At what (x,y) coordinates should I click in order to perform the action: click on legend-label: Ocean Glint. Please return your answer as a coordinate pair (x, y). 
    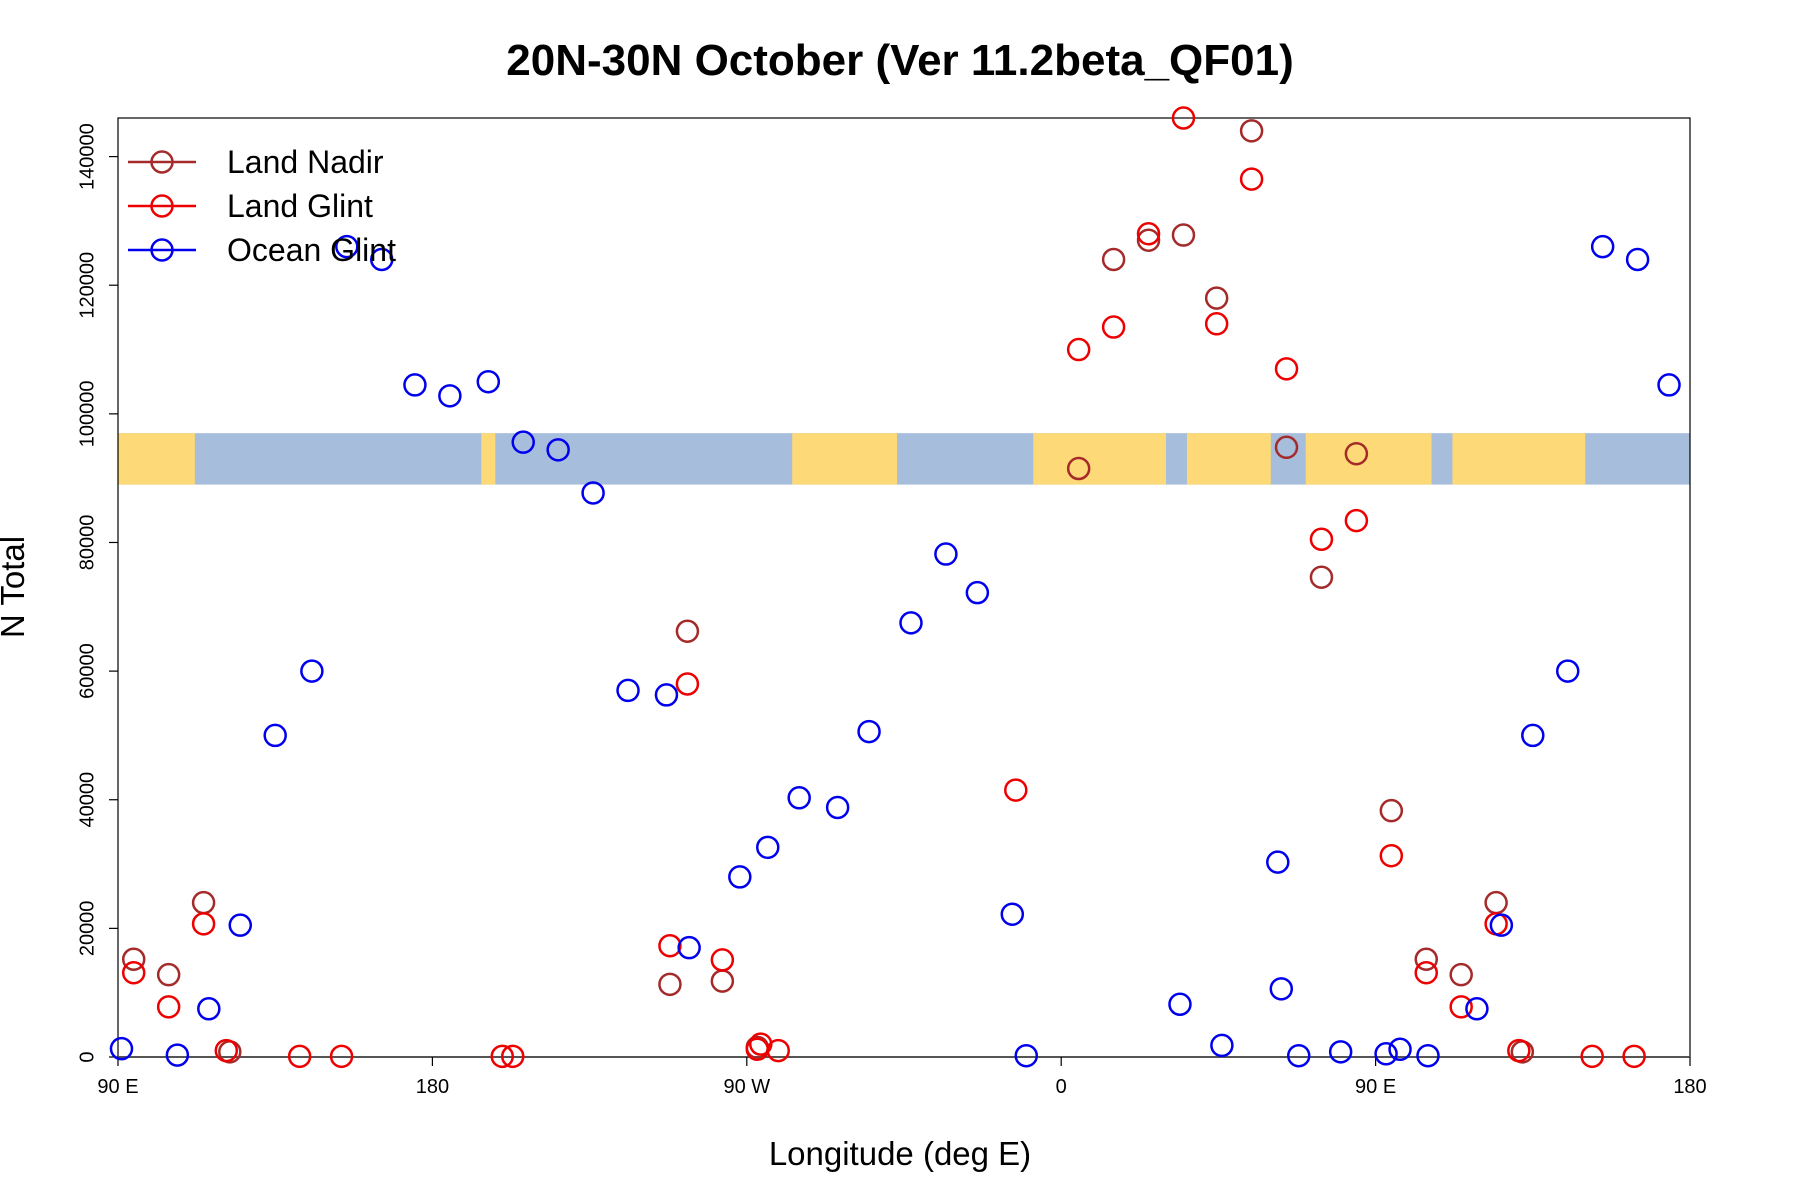
    Looking at the image, I should click on (311, 250).